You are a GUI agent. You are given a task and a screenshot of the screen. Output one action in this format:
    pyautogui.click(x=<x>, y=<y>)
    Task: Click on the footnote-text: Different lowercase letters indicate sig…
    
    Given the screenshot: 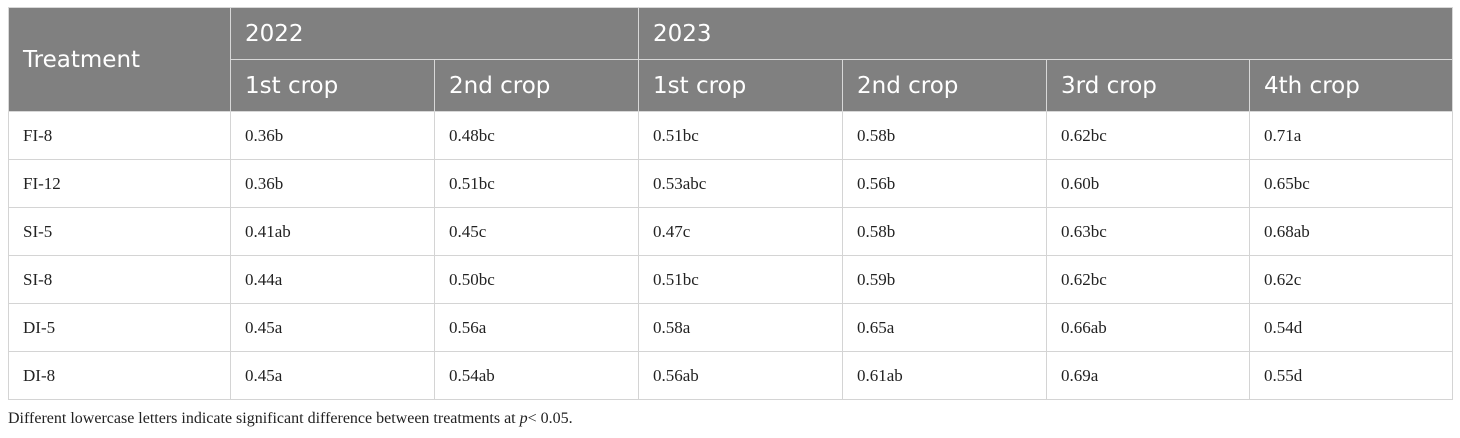 What is the action you would take?
    pyautogui.click(x=264, y=418)
    